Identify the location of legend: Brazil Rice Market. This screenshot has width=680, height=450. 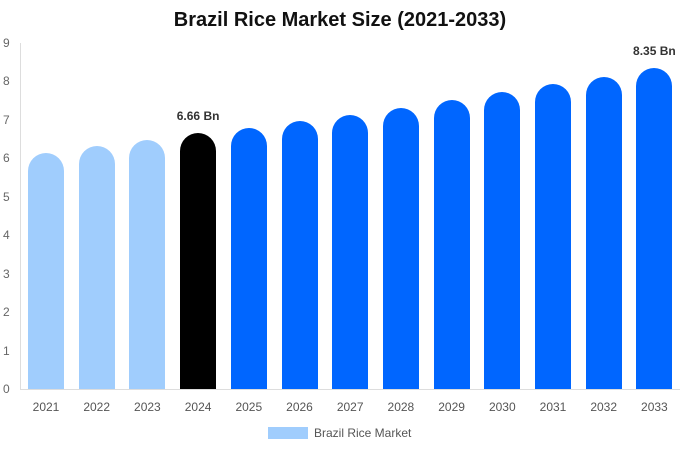
(339, 433).